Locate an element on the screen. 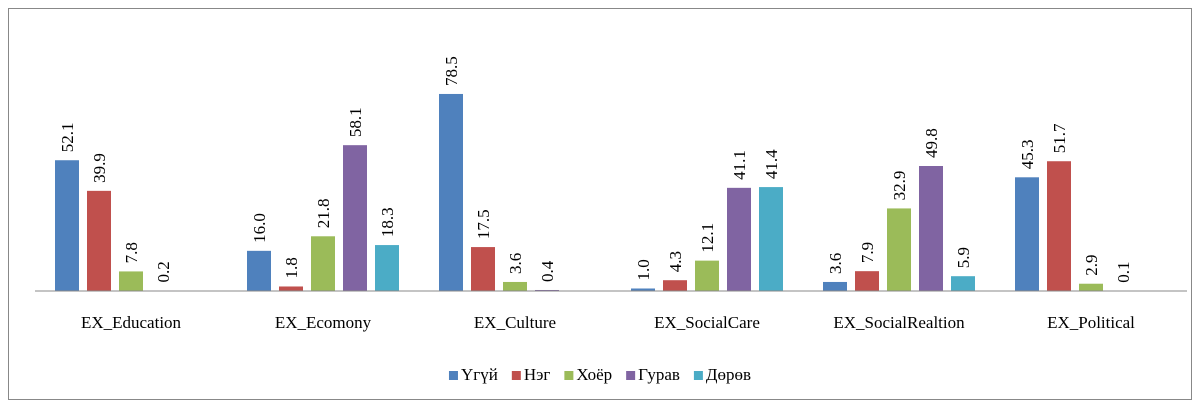 The image size is (1200, 401). x-tick-label: EX_Political is located at coordinates (1091, 322).